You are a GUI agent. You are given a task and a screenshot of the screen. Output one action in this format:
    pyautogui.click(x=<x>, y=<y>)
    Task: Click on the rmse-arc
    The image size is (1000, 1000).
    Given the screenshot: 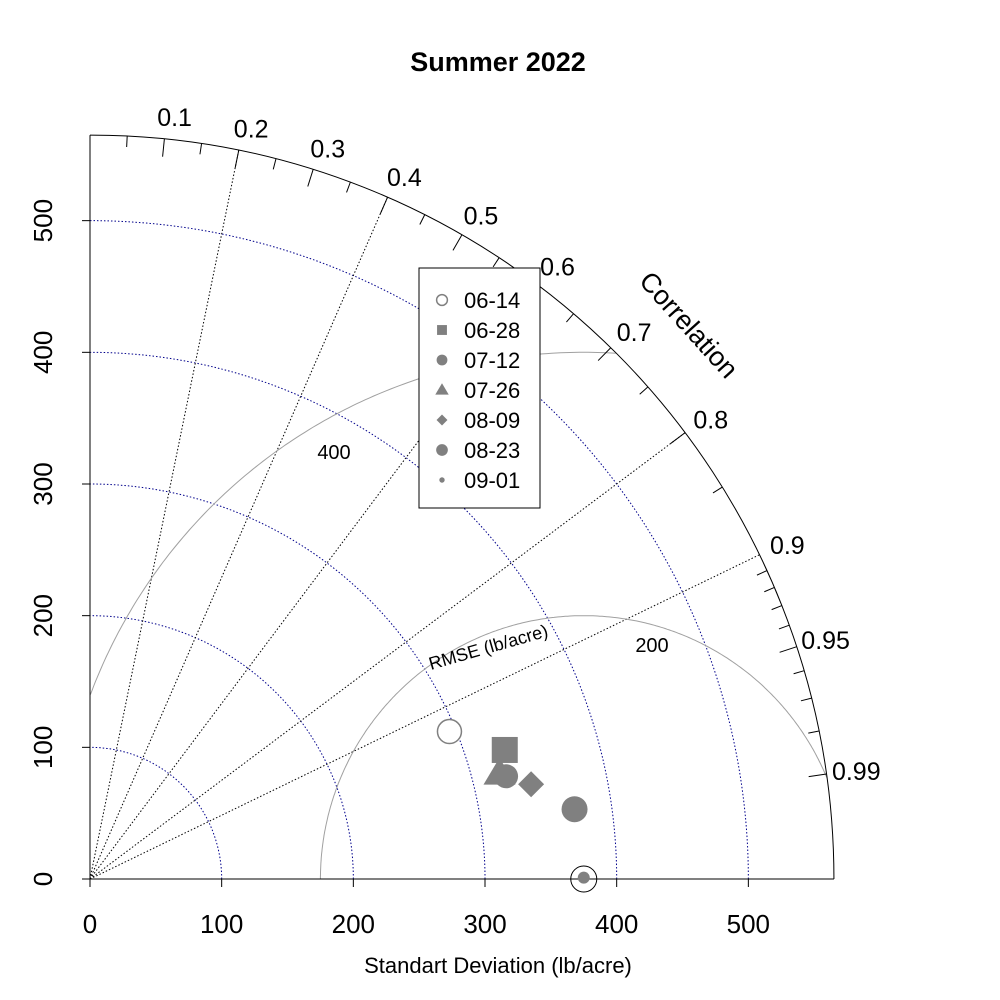 What is the action you would take?
    pyautogui.click(x=573, y=747)
    